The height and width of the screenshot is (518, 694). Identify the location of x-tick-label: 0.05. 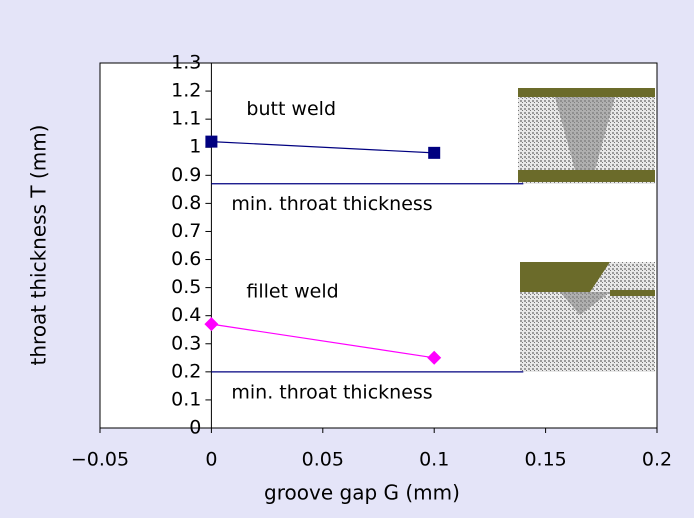
(323, 460).